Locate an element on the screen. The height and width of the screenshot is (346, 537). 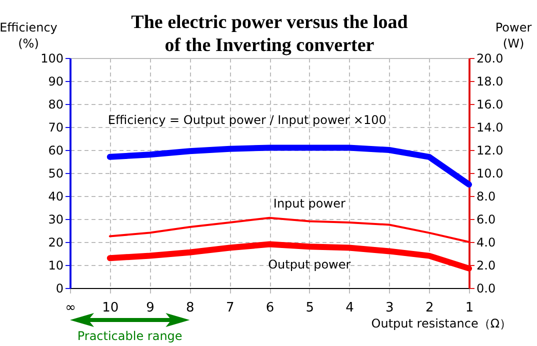
series-label: Output power is located at coordinates (309, 265).